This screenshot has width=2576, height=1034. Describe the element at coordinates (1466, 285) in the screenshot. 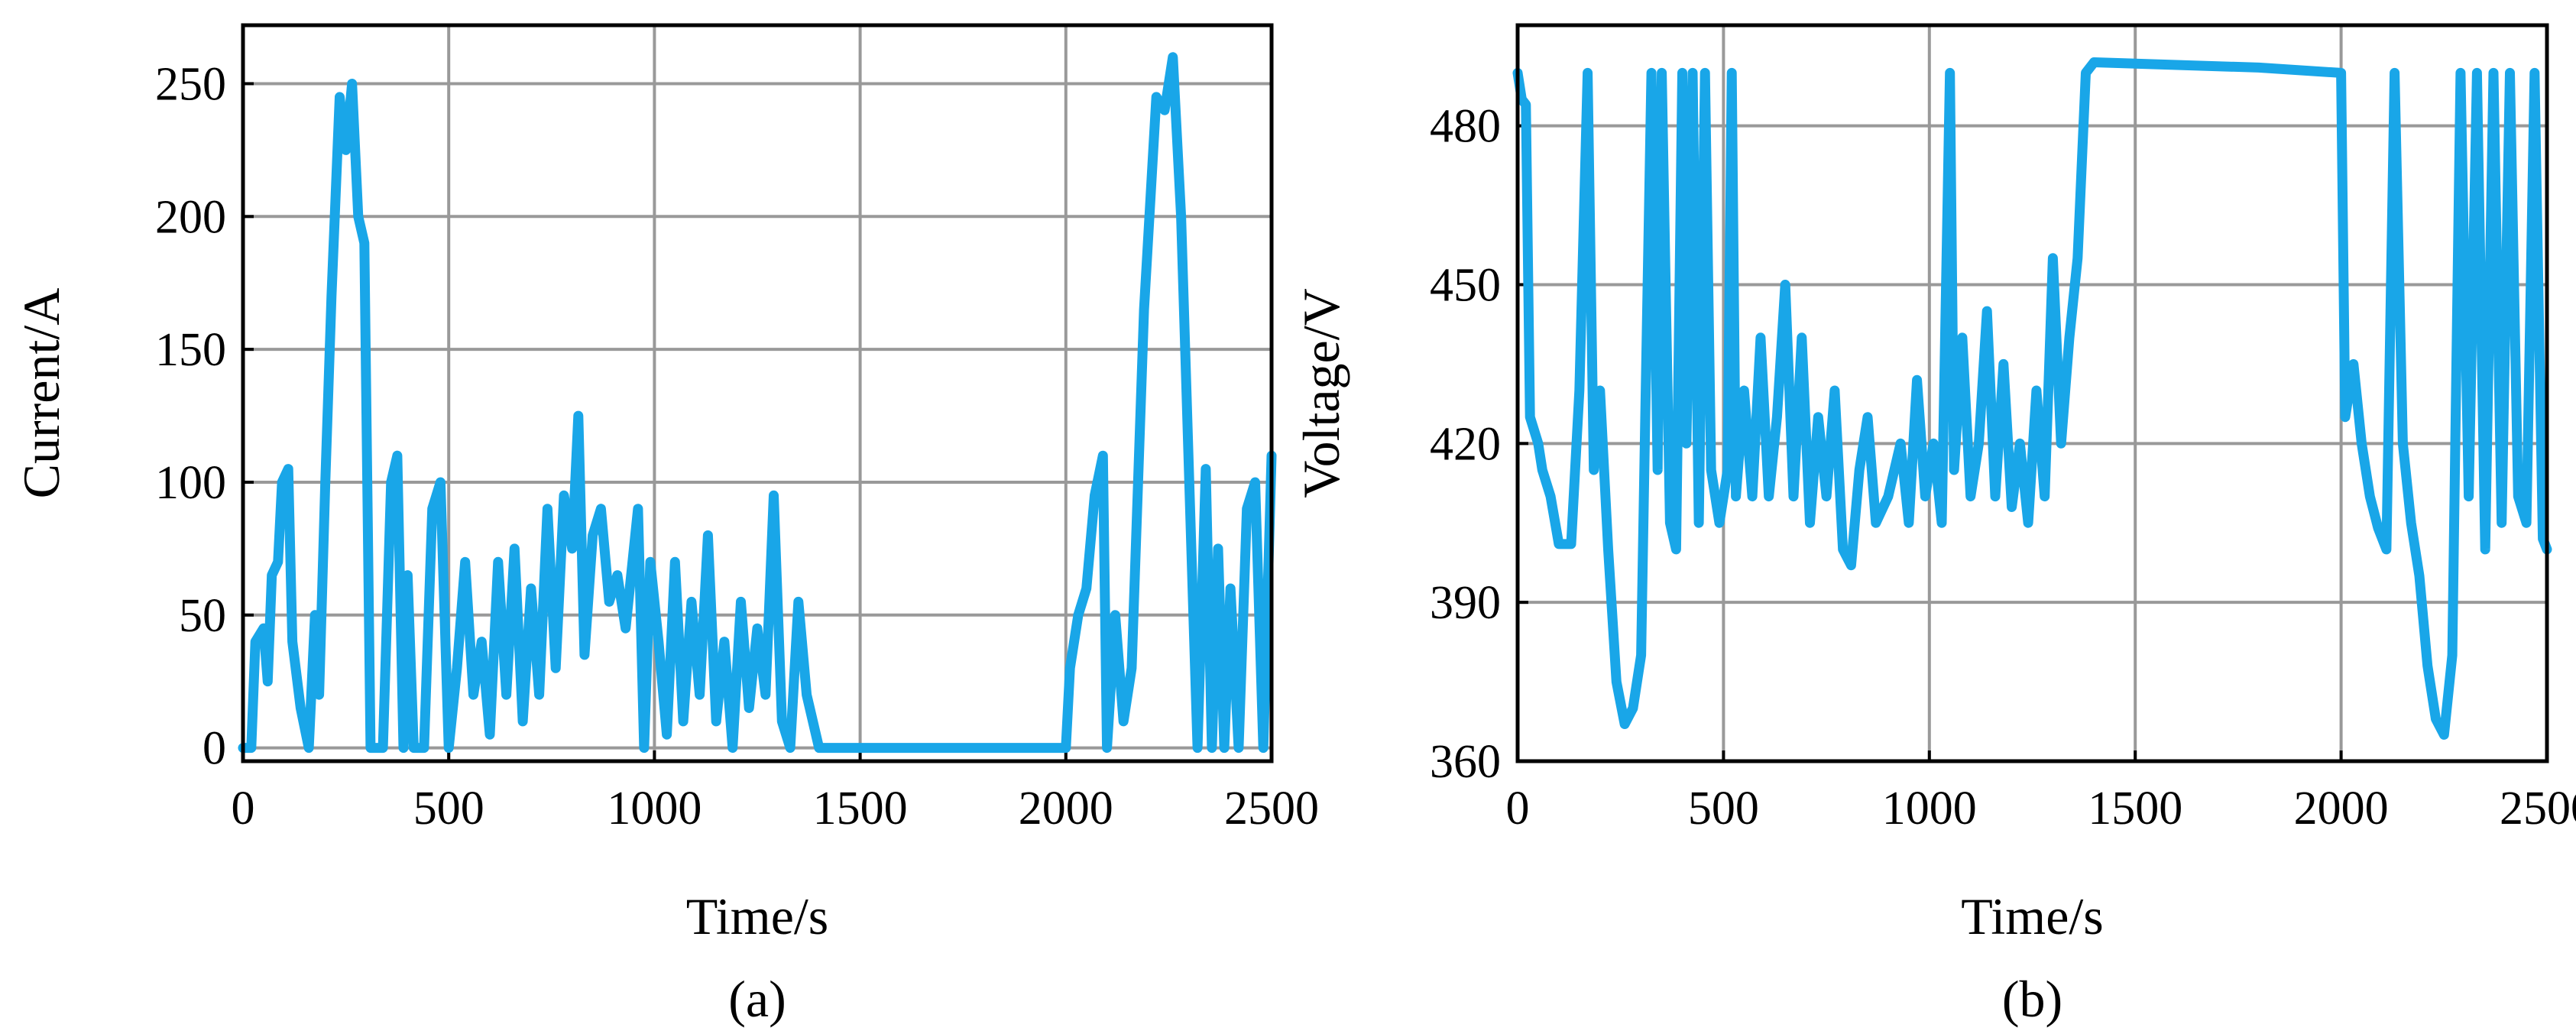

I see `y-tick-label: 450` at that location.